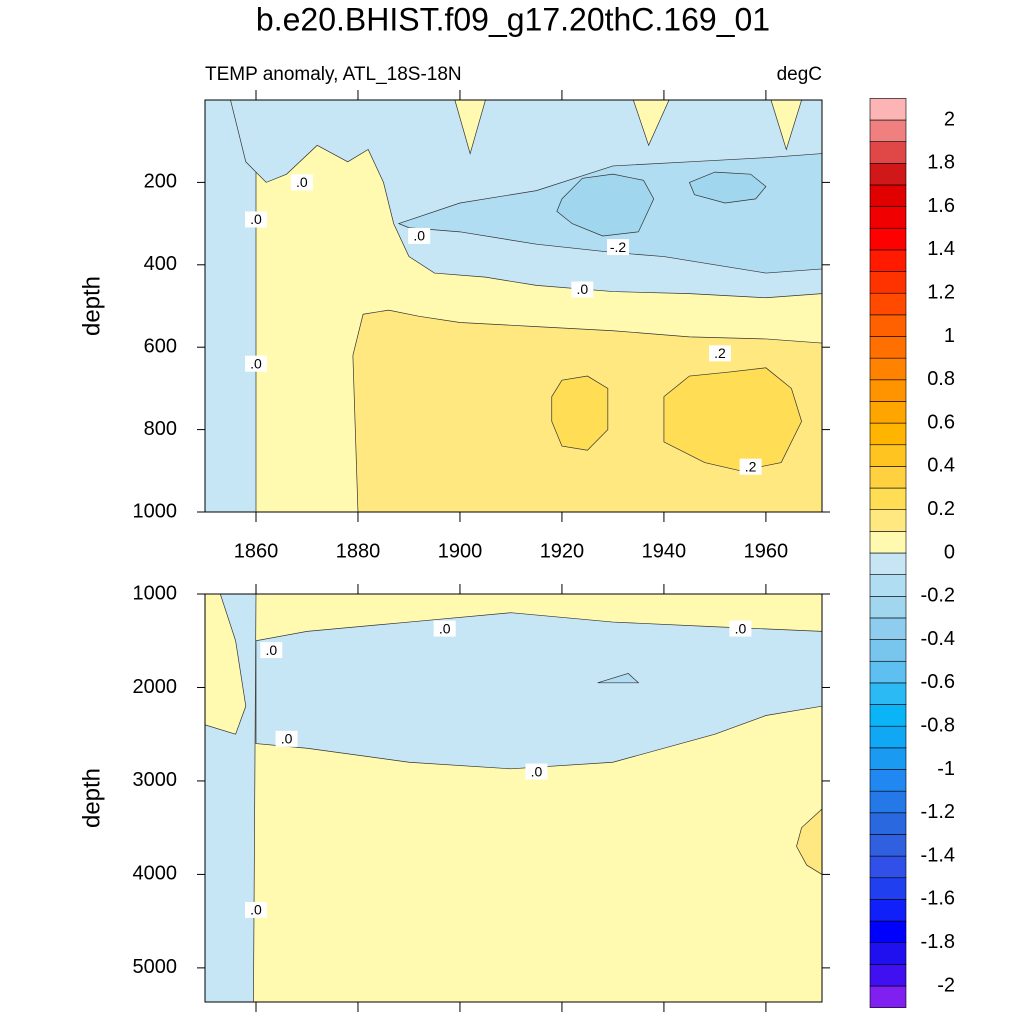 The width and height of the screenshot is (1024, 1029). What do you see at coordinates (941, 379) in the screenshot?
I see `colorbar-label: 0.8` at bounding box center [941, 379].